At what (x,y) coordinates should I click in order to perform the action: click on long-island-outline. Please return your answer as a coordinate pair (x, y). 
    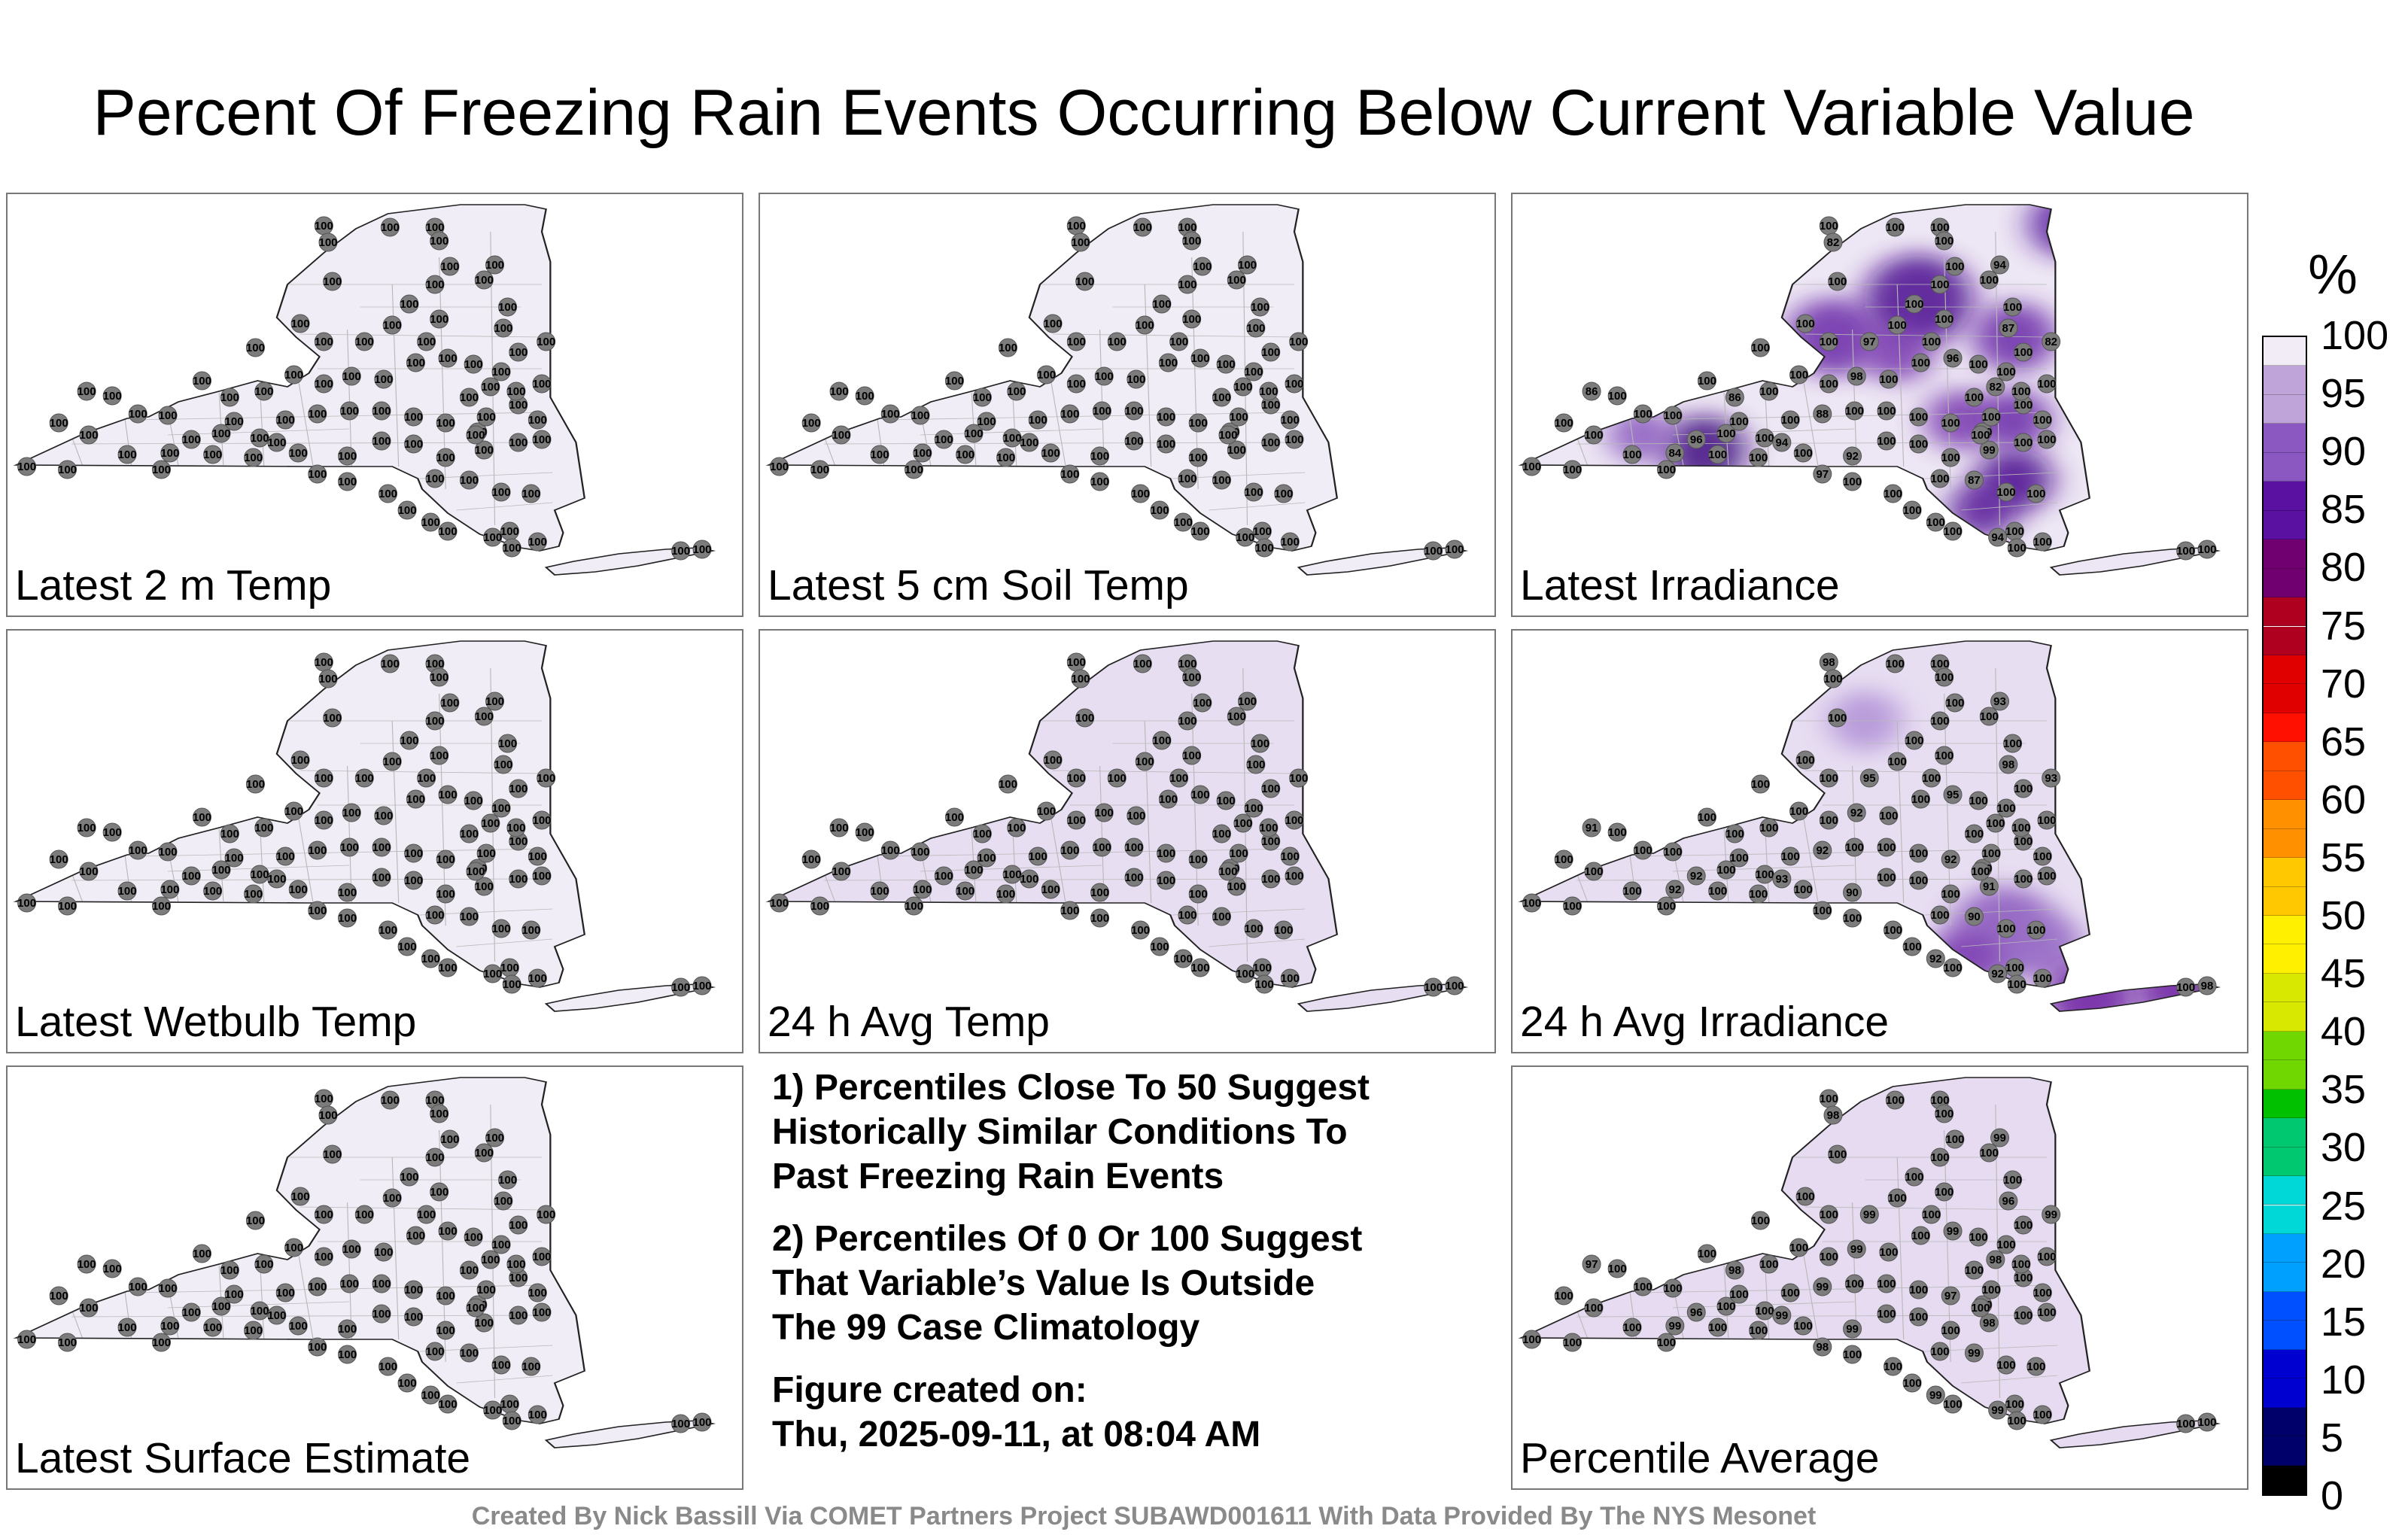
    Looking at the image, I should click on (1383, 561).